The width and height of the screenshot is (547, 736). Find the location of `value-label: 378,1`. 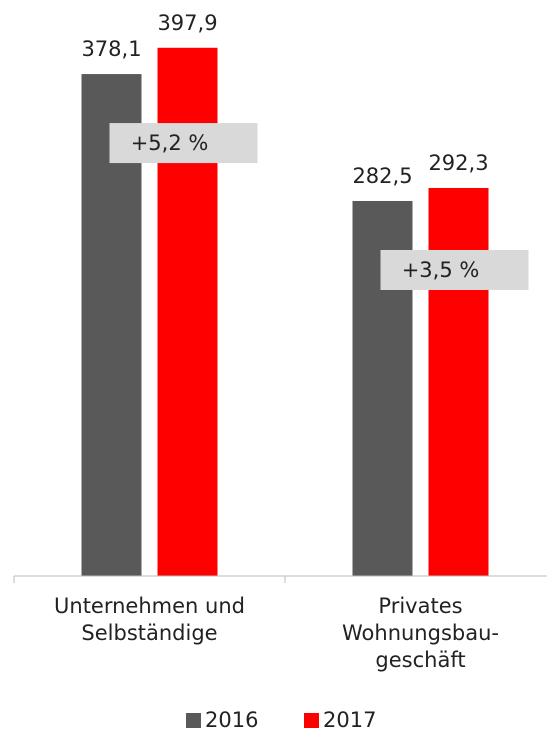

value-label: 378,1 is located at coordinates (111, 49).